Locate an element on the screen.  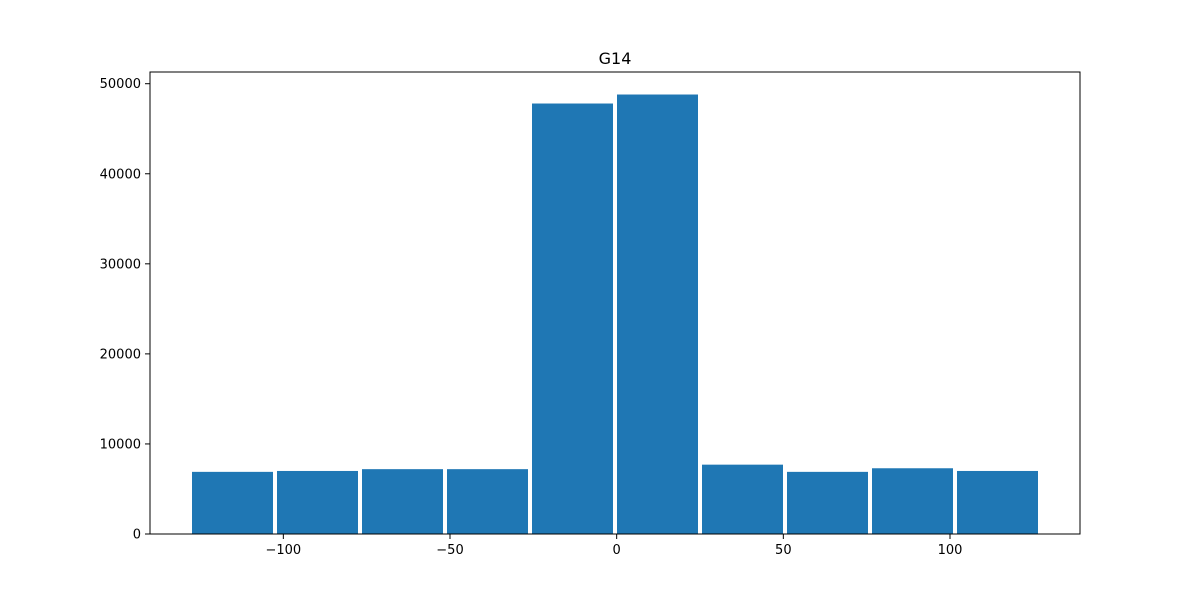
x-tick-label: −100 is located at coordinates (283, 550).